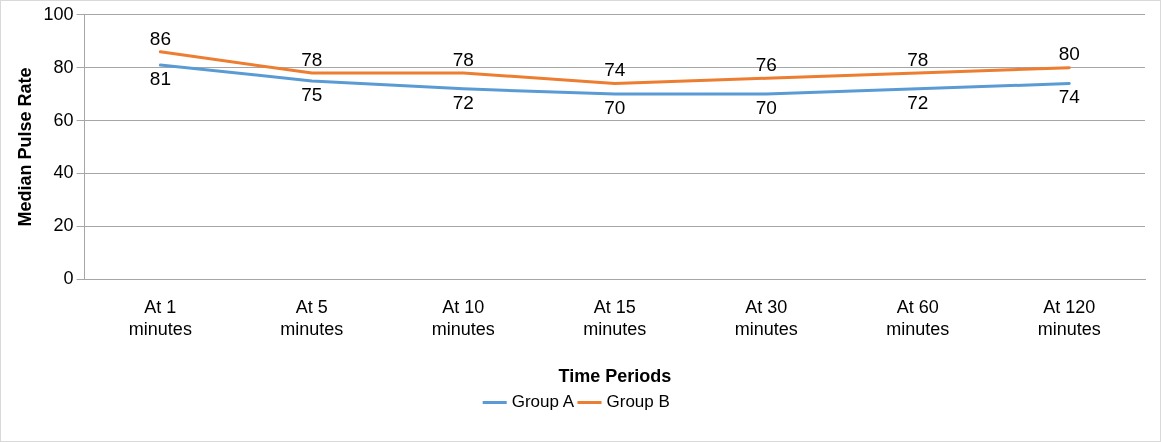 The width and height of the screenshot is (1161, 442). Describe the element at coordinates (615, 317) in the screenshot. I see `x-tick-label: At 15 minutes` at that location.